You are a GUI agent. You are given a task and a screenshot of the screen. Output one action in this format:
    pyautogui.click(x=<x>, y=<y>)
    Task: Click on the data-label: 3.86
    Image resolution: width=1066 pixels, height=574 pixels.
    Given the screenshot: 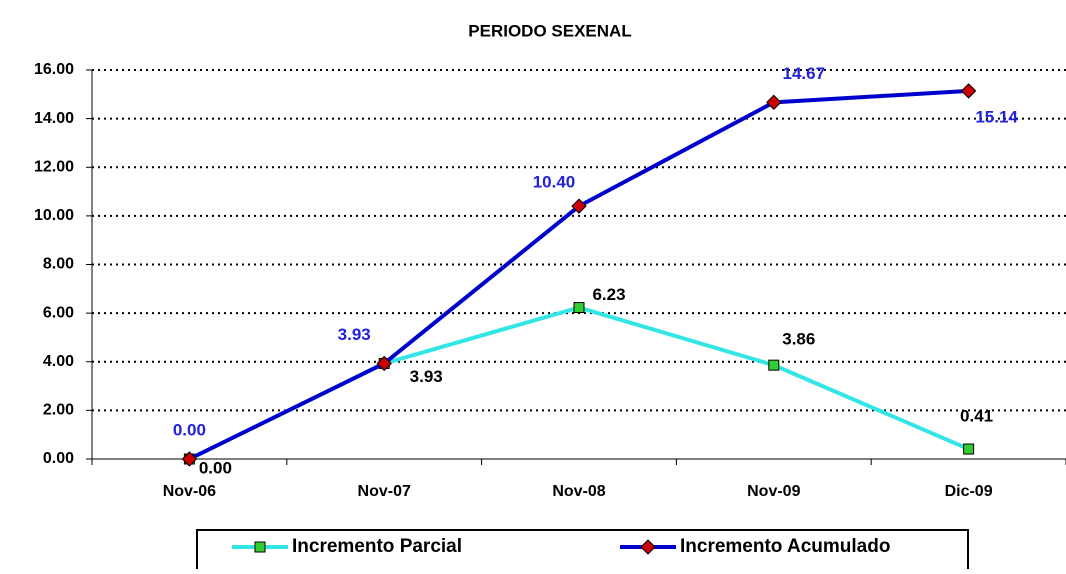 What is the action you would take?
    pyautogui.click(x=798, y=339)
    